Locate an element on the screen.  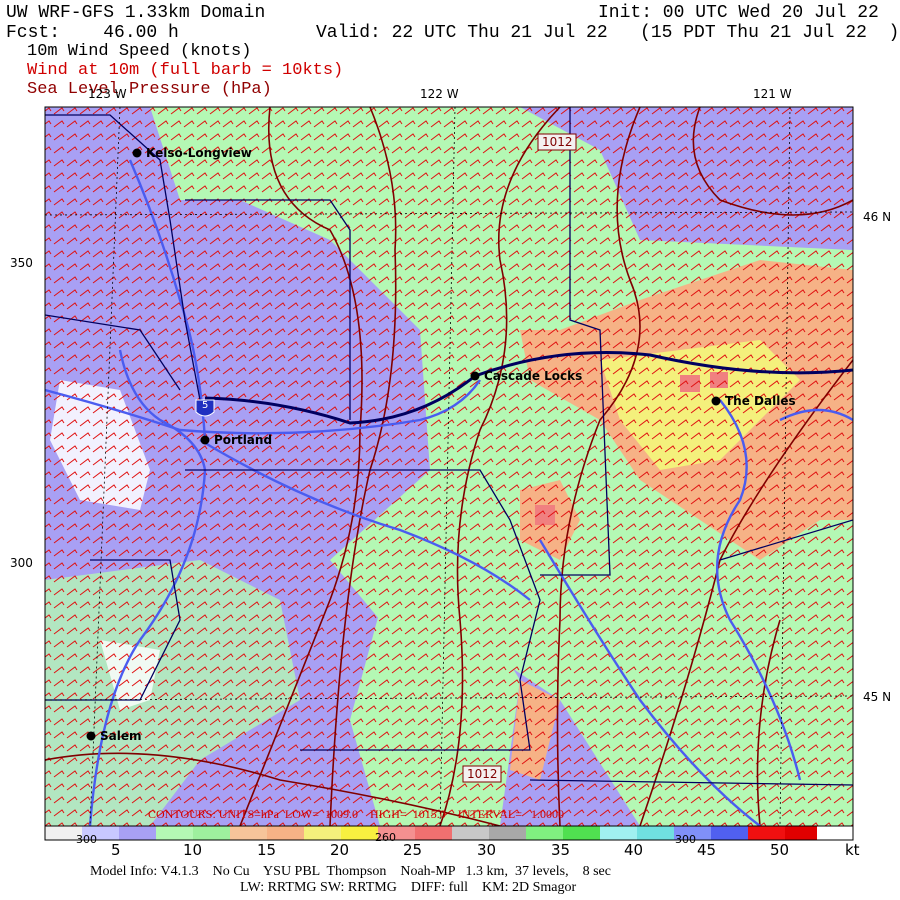
latitude-label: 46 N is located at coordinates (877, 217).